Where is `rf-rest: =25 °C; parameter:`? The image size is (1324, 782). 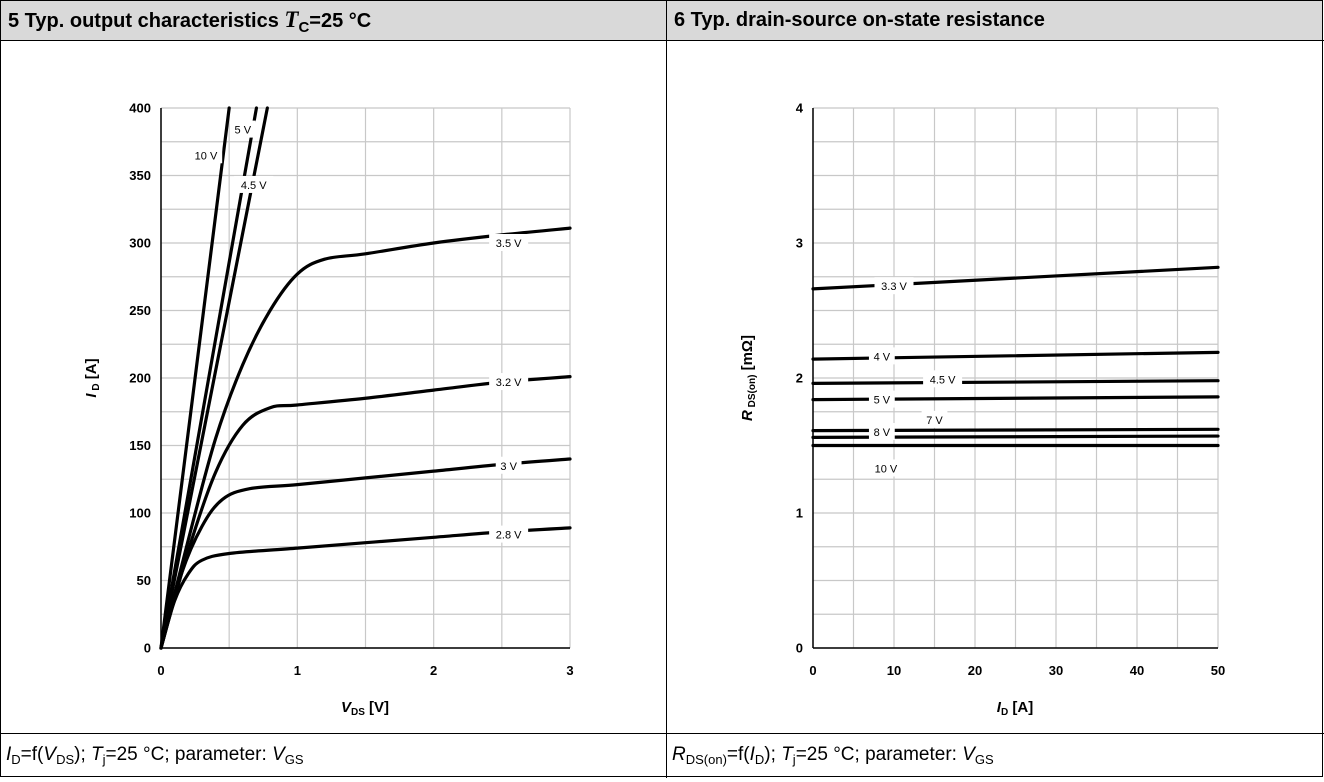
rf-rest: =25 °C; parameter: is located at coordinates (879, 754).